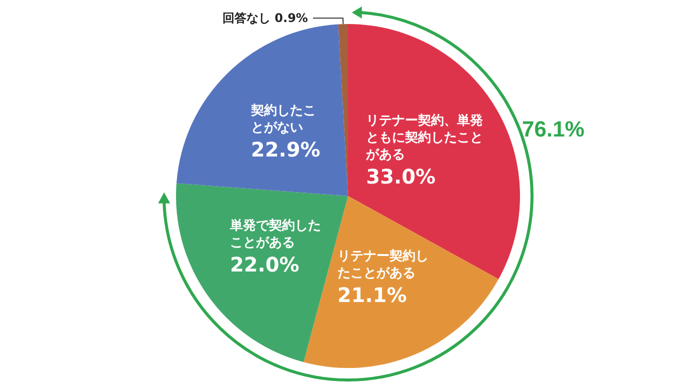  I want to click on data-label: 21.1%, so click(372, 294).